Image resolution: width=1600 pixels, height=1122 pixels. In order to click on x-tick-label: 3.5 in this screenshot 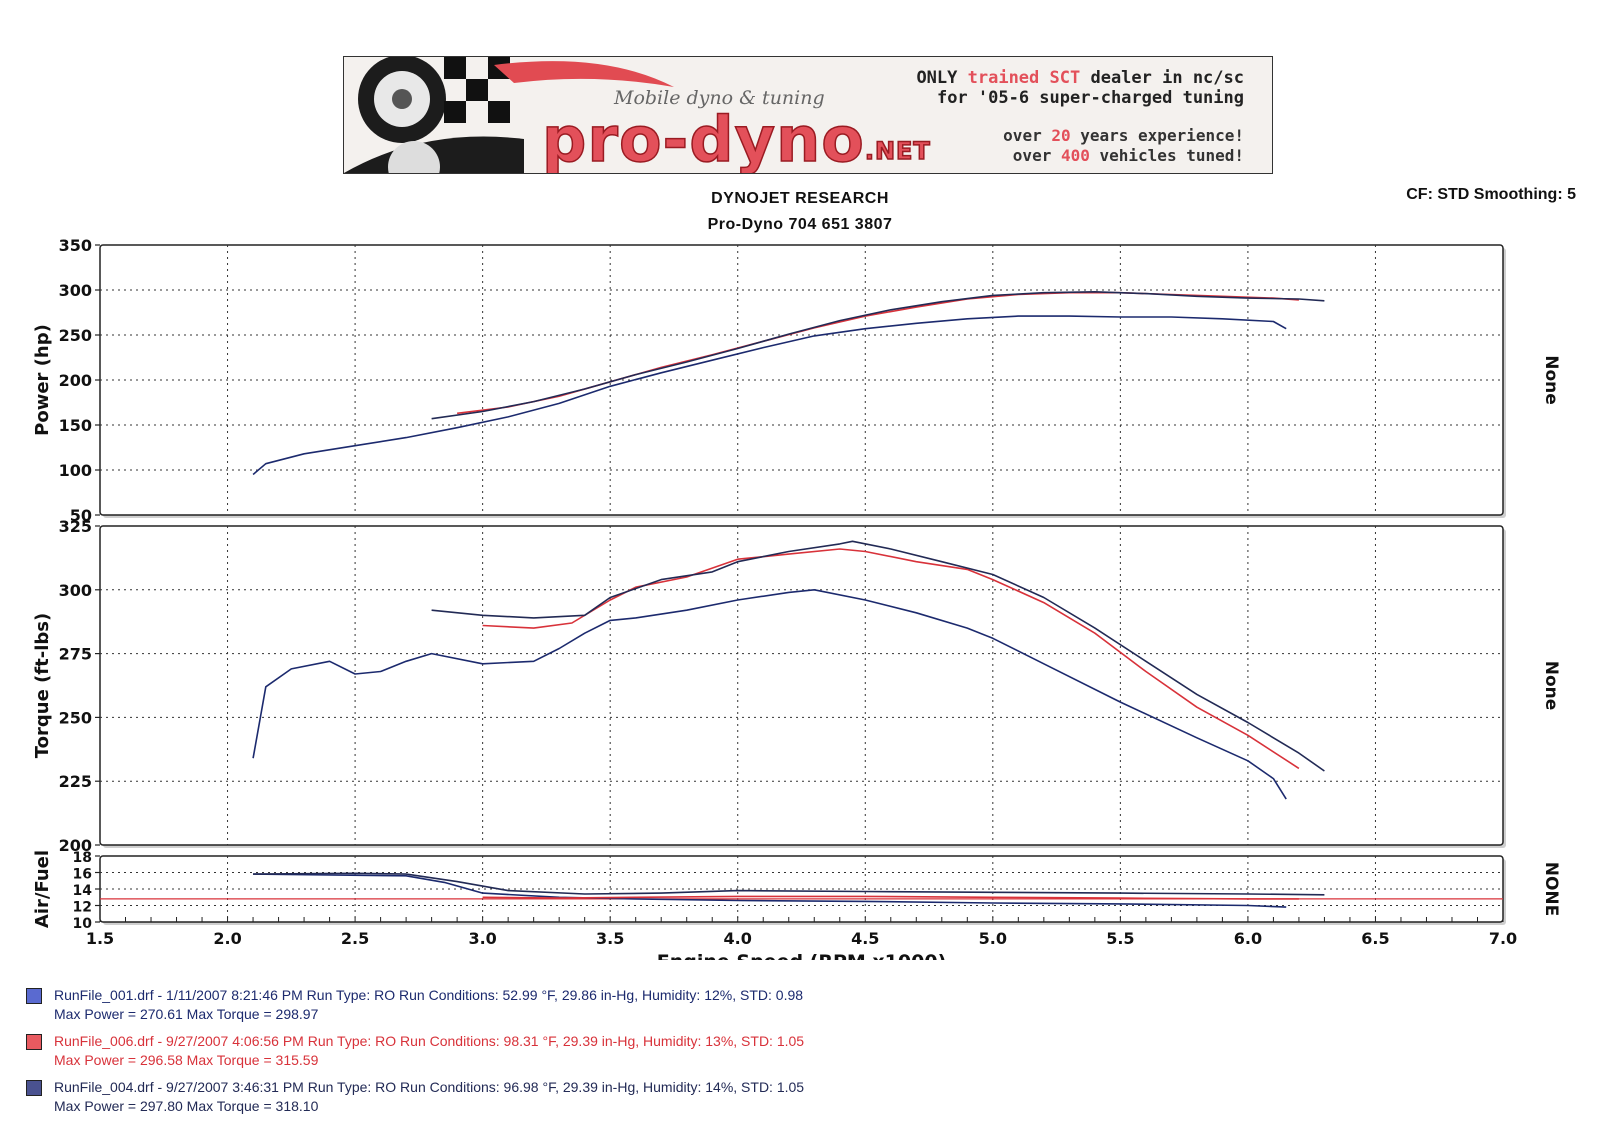, I will do `click(610, 938)`.